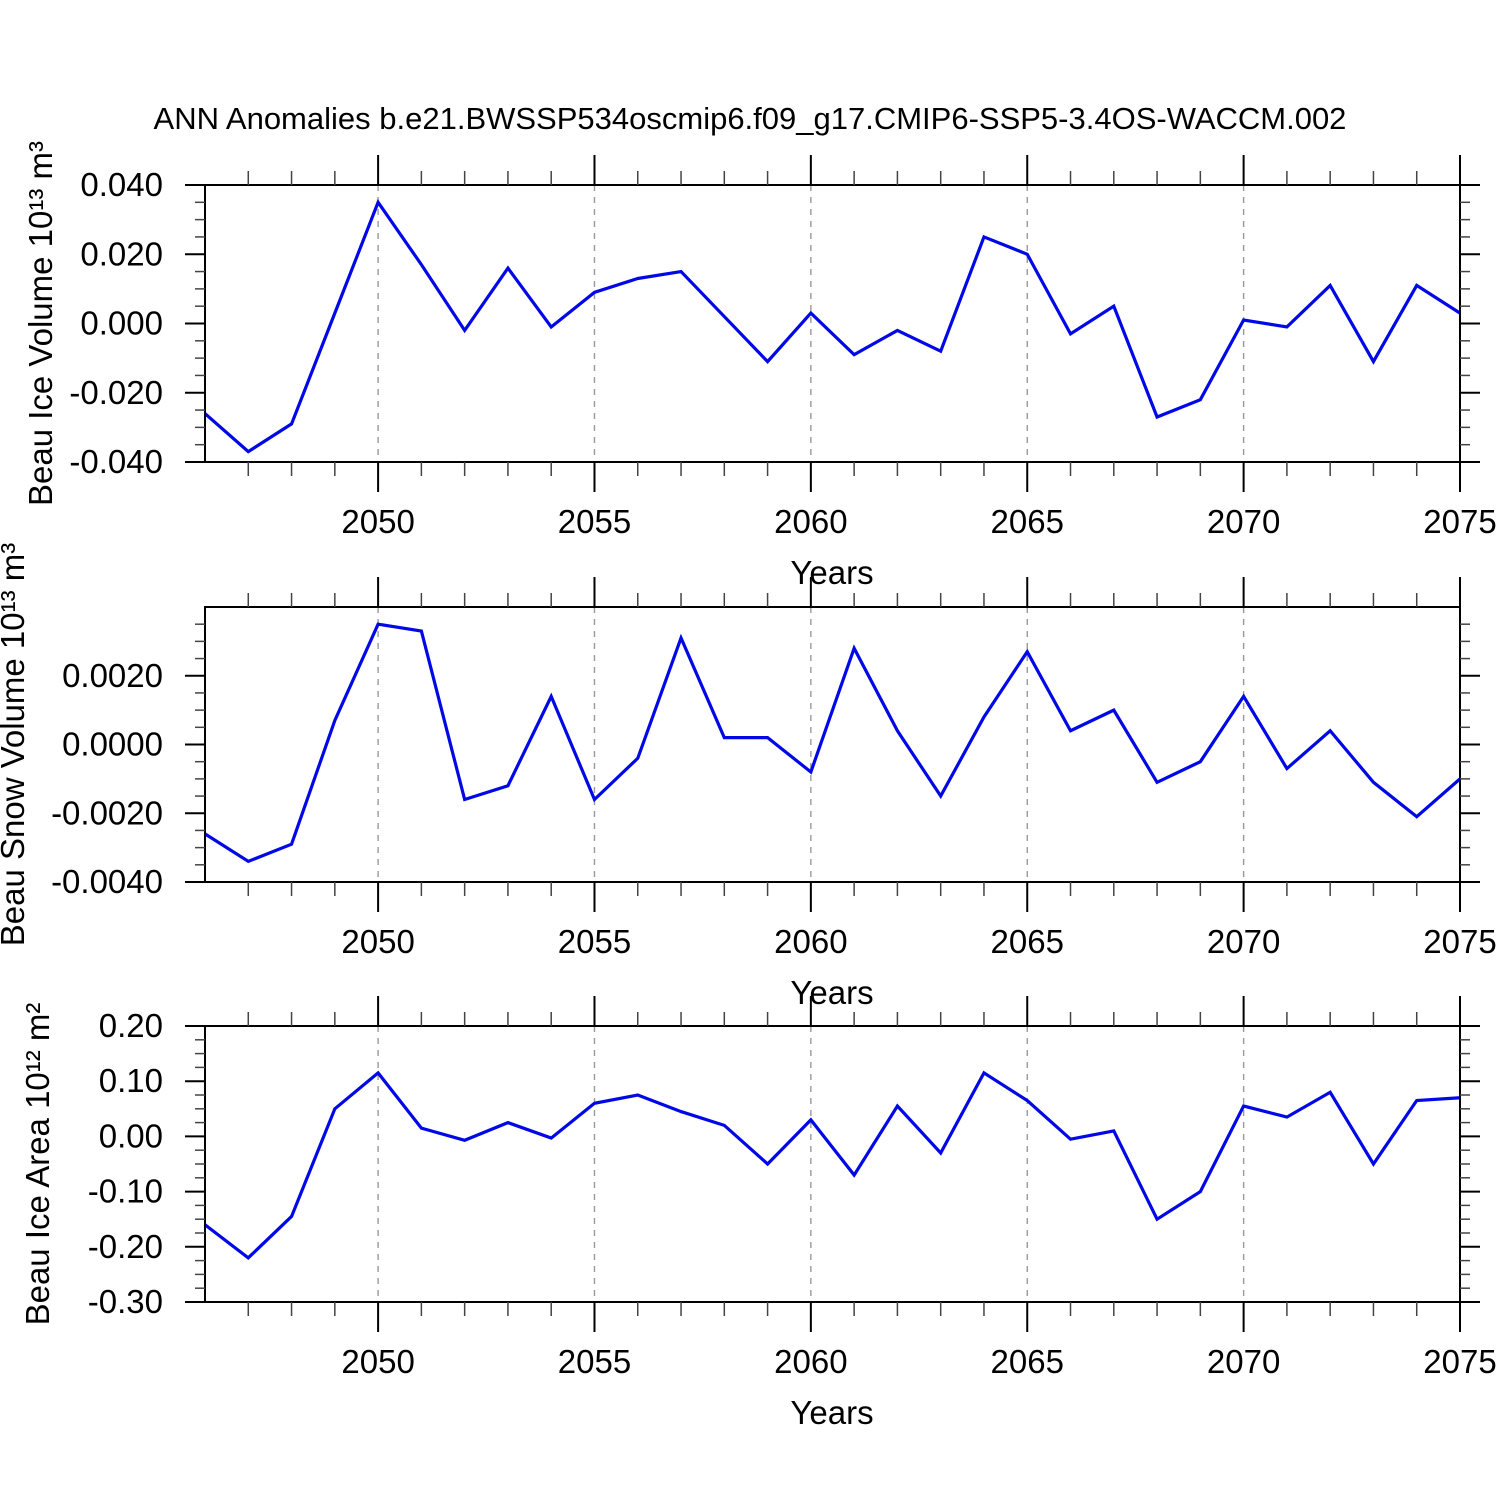 The width and height of the screenshot is (1500, 1500). What do you see at coordinates (831, 992) in the screenshot?
I see `x-axis-label-panel2: Years` at bounding box center [831, 992].